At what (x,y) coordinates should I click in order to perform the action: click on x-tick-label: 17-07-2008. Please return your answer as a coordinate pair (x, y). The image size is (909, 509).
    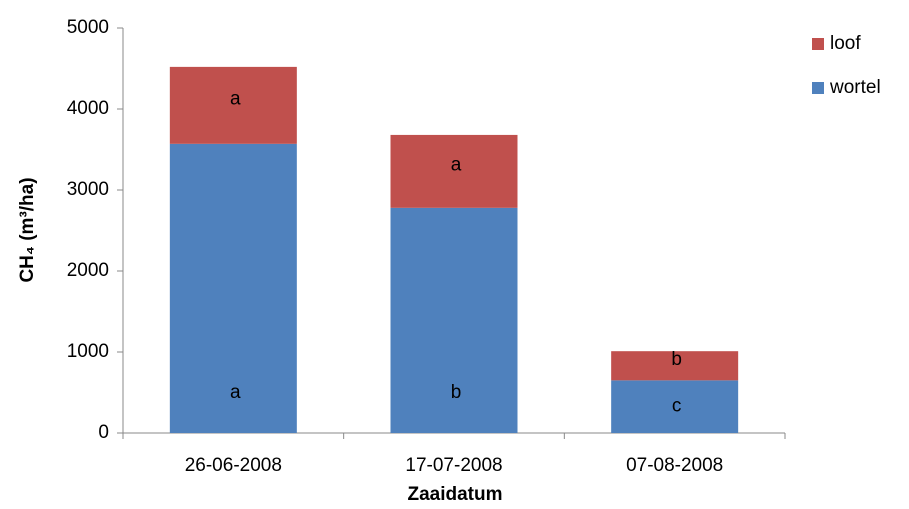
    Looking at the image, I should click on (453, 465).